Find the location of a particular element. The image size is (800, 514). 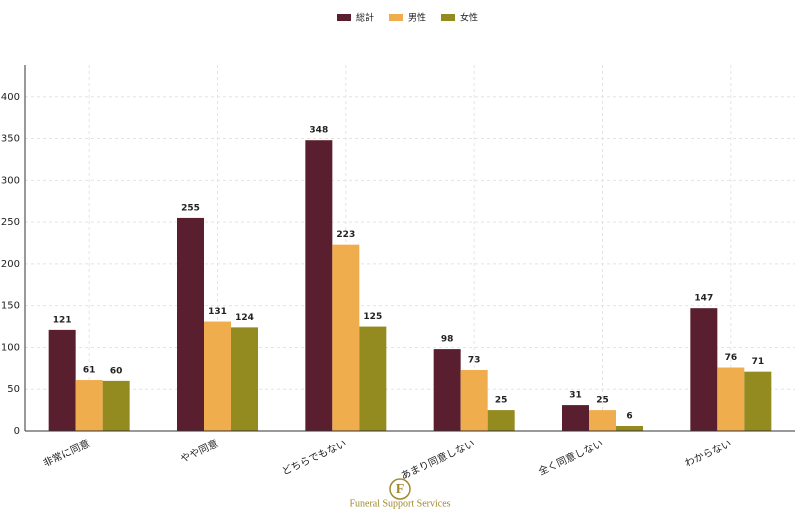

value-label: 124 is located at coordinates (244, 318).